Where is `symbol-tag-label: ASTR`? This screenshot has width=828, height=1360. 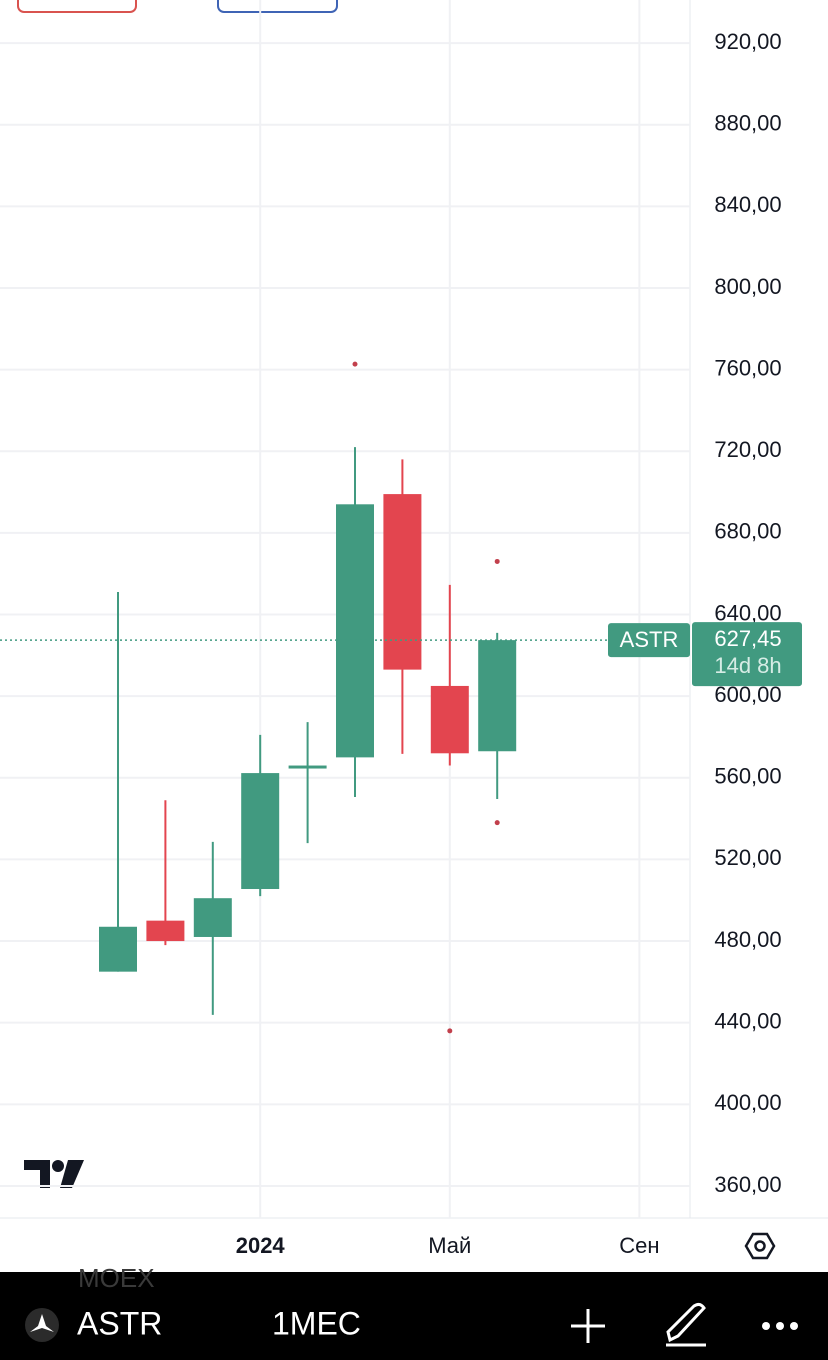
symbol-tag-label: ASTR is located at coordinates (649, 639).